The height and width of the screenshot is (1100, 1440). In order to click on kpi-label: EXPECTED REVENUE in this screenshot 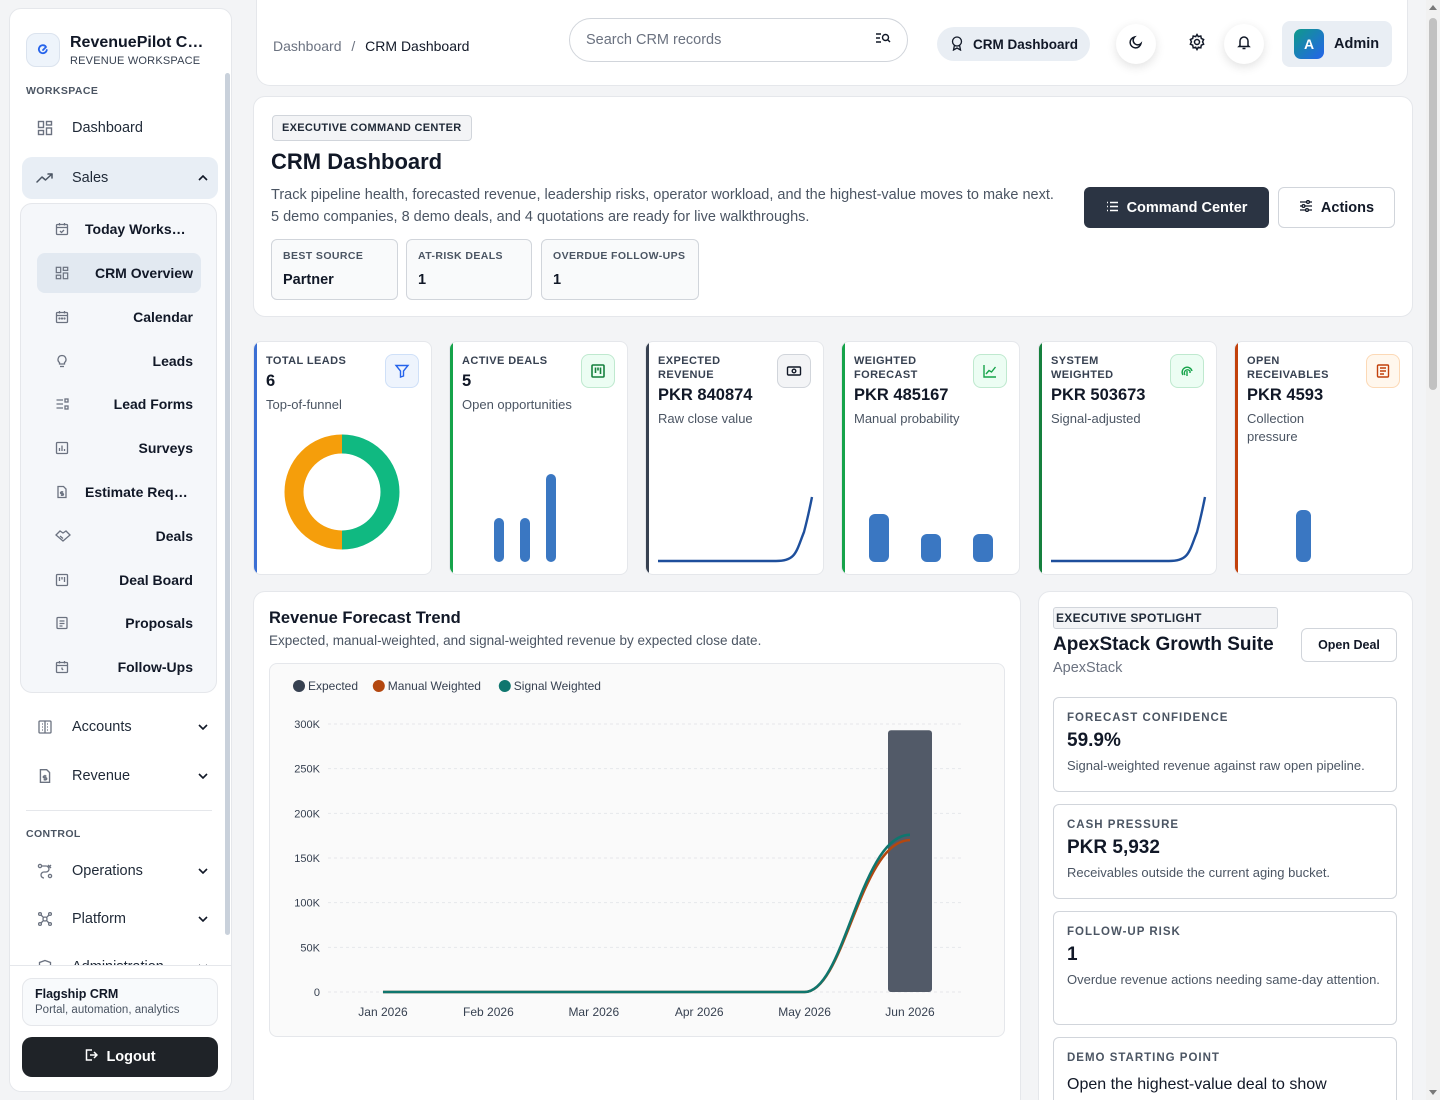, I will do `click(689, 368)`.